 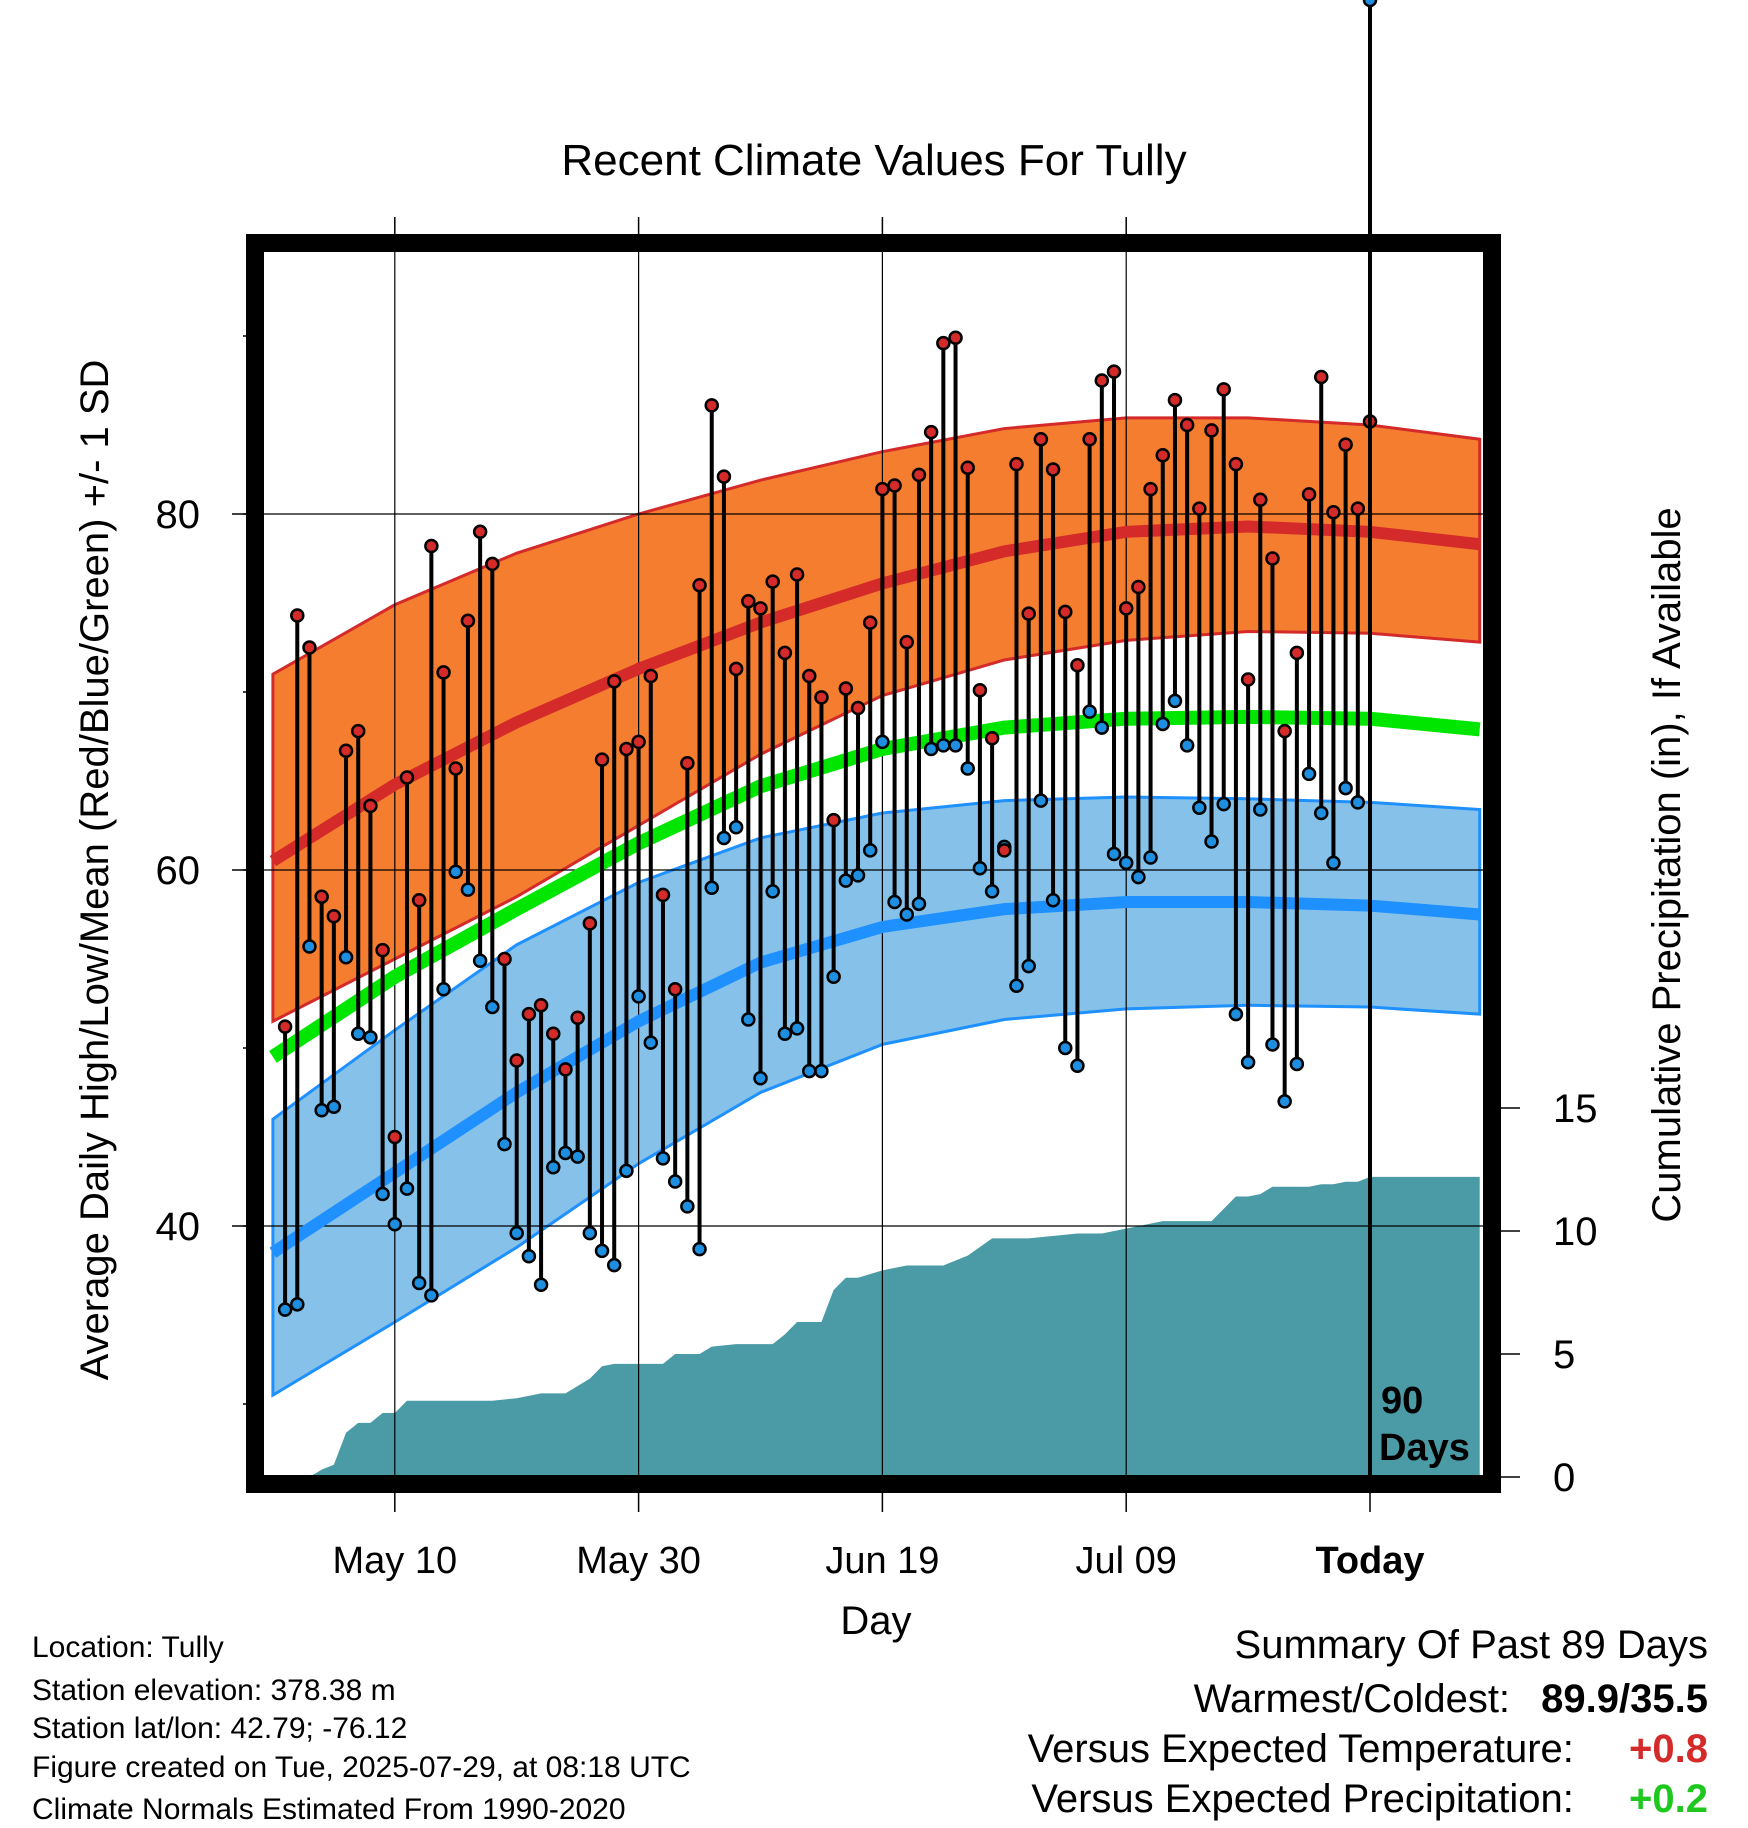 I want to click on x-tick-label: Today, so click(x=1369, y=1561).